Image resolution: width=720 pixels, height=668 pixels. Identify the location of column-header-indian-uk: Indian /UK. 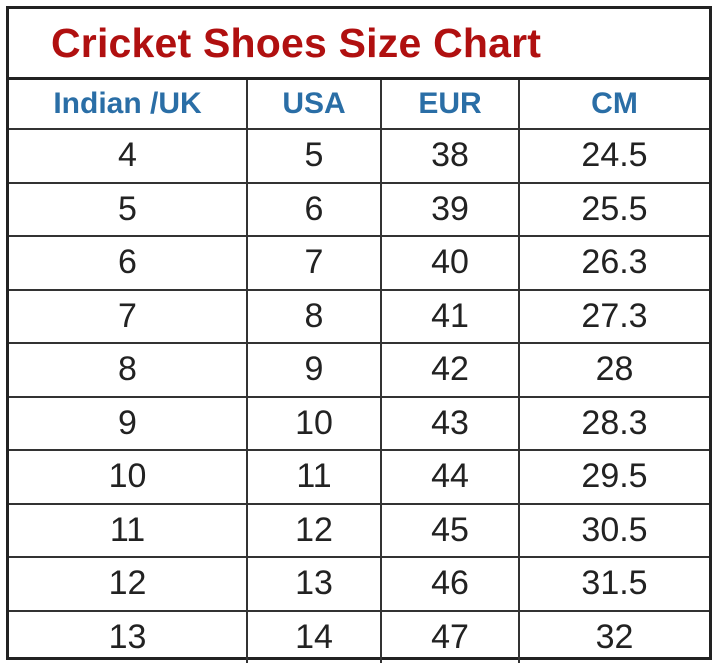
(128, 105).